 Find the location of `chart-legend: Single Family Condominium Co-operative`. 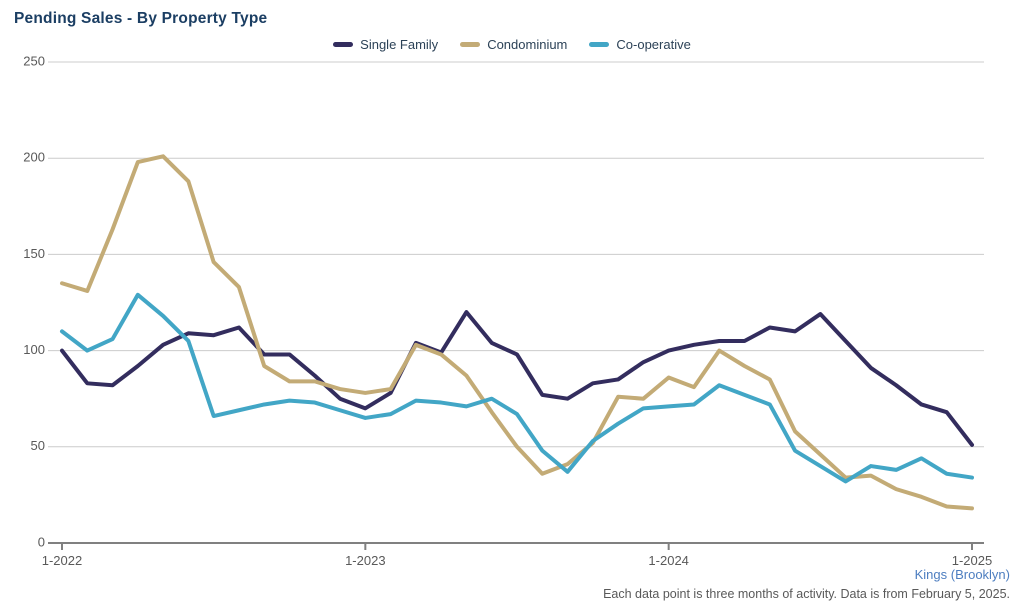

chart-legend: Single Family Condominium Co-operative is located at coordinates (512, 44).